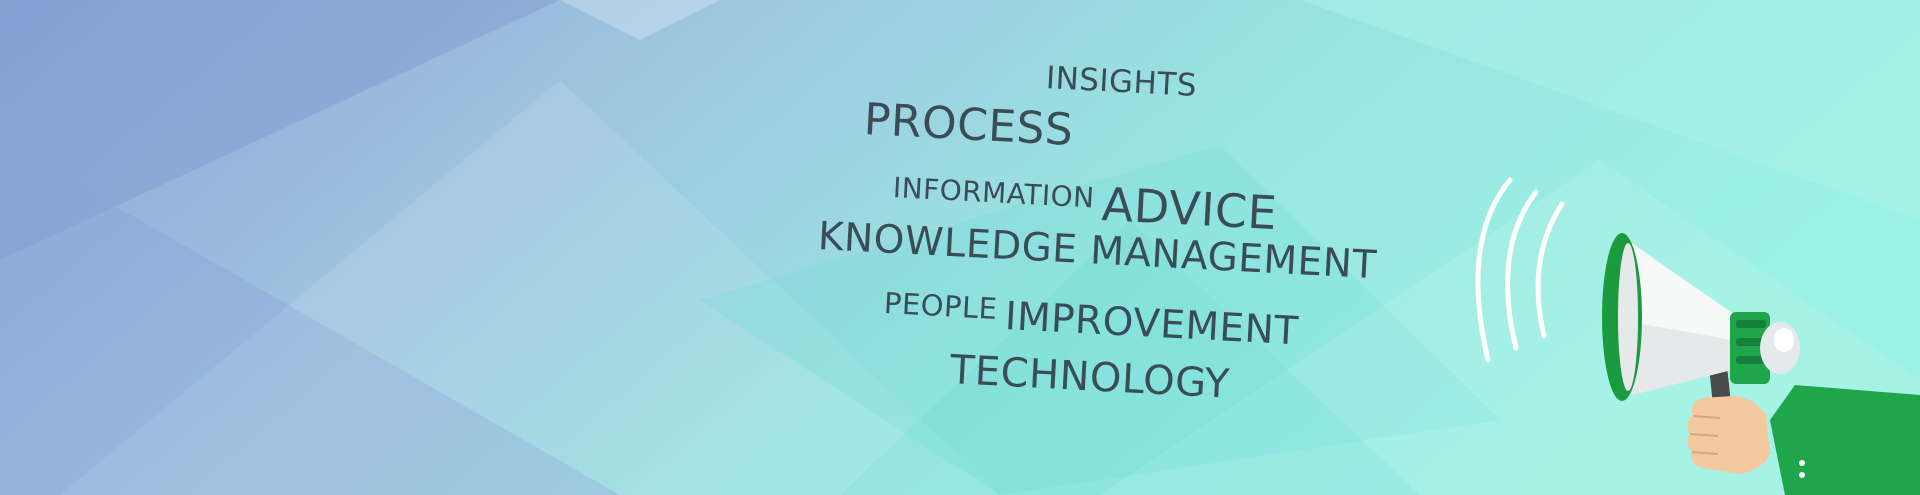  I want to click on word-people: PEOPLE, so click(941, 306).